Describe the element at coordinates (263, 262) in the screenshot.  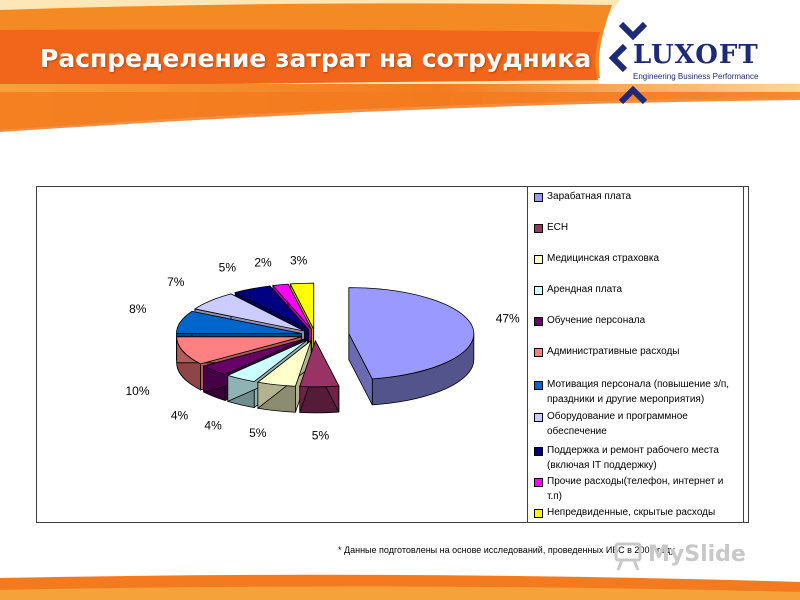
I see `pie-data-label: 2%` at that location.